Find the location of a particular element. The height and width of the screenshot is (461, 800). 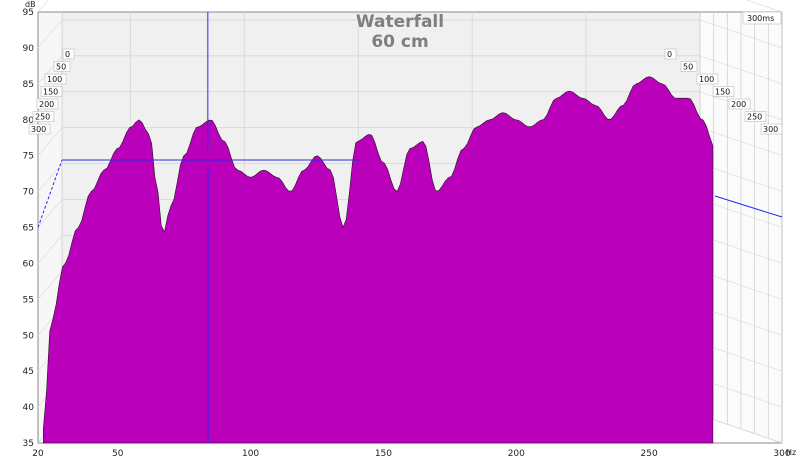

y-tick-label: 80 is located at coordinates (29, 121).